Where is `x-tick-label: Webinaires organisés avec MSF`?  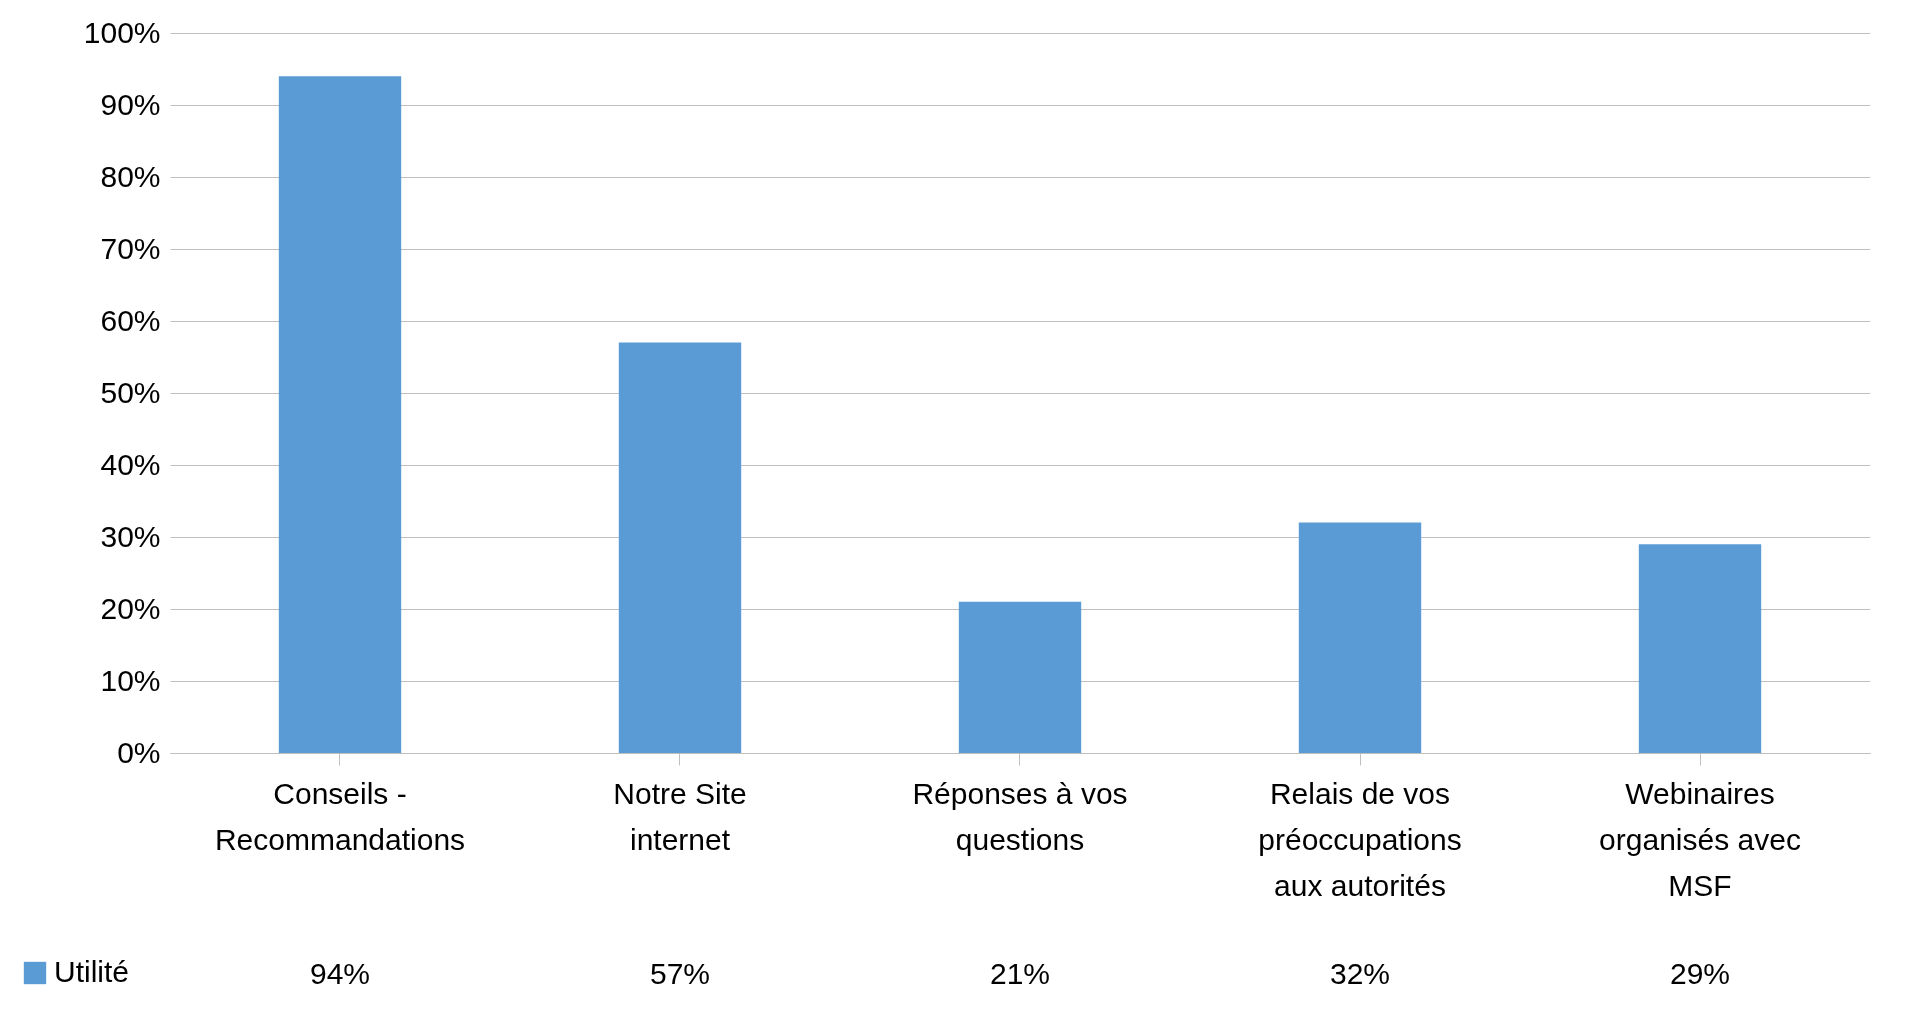
x-tick-label: Webinaires organisés avec MSF is located at coordinates (1700, 839).